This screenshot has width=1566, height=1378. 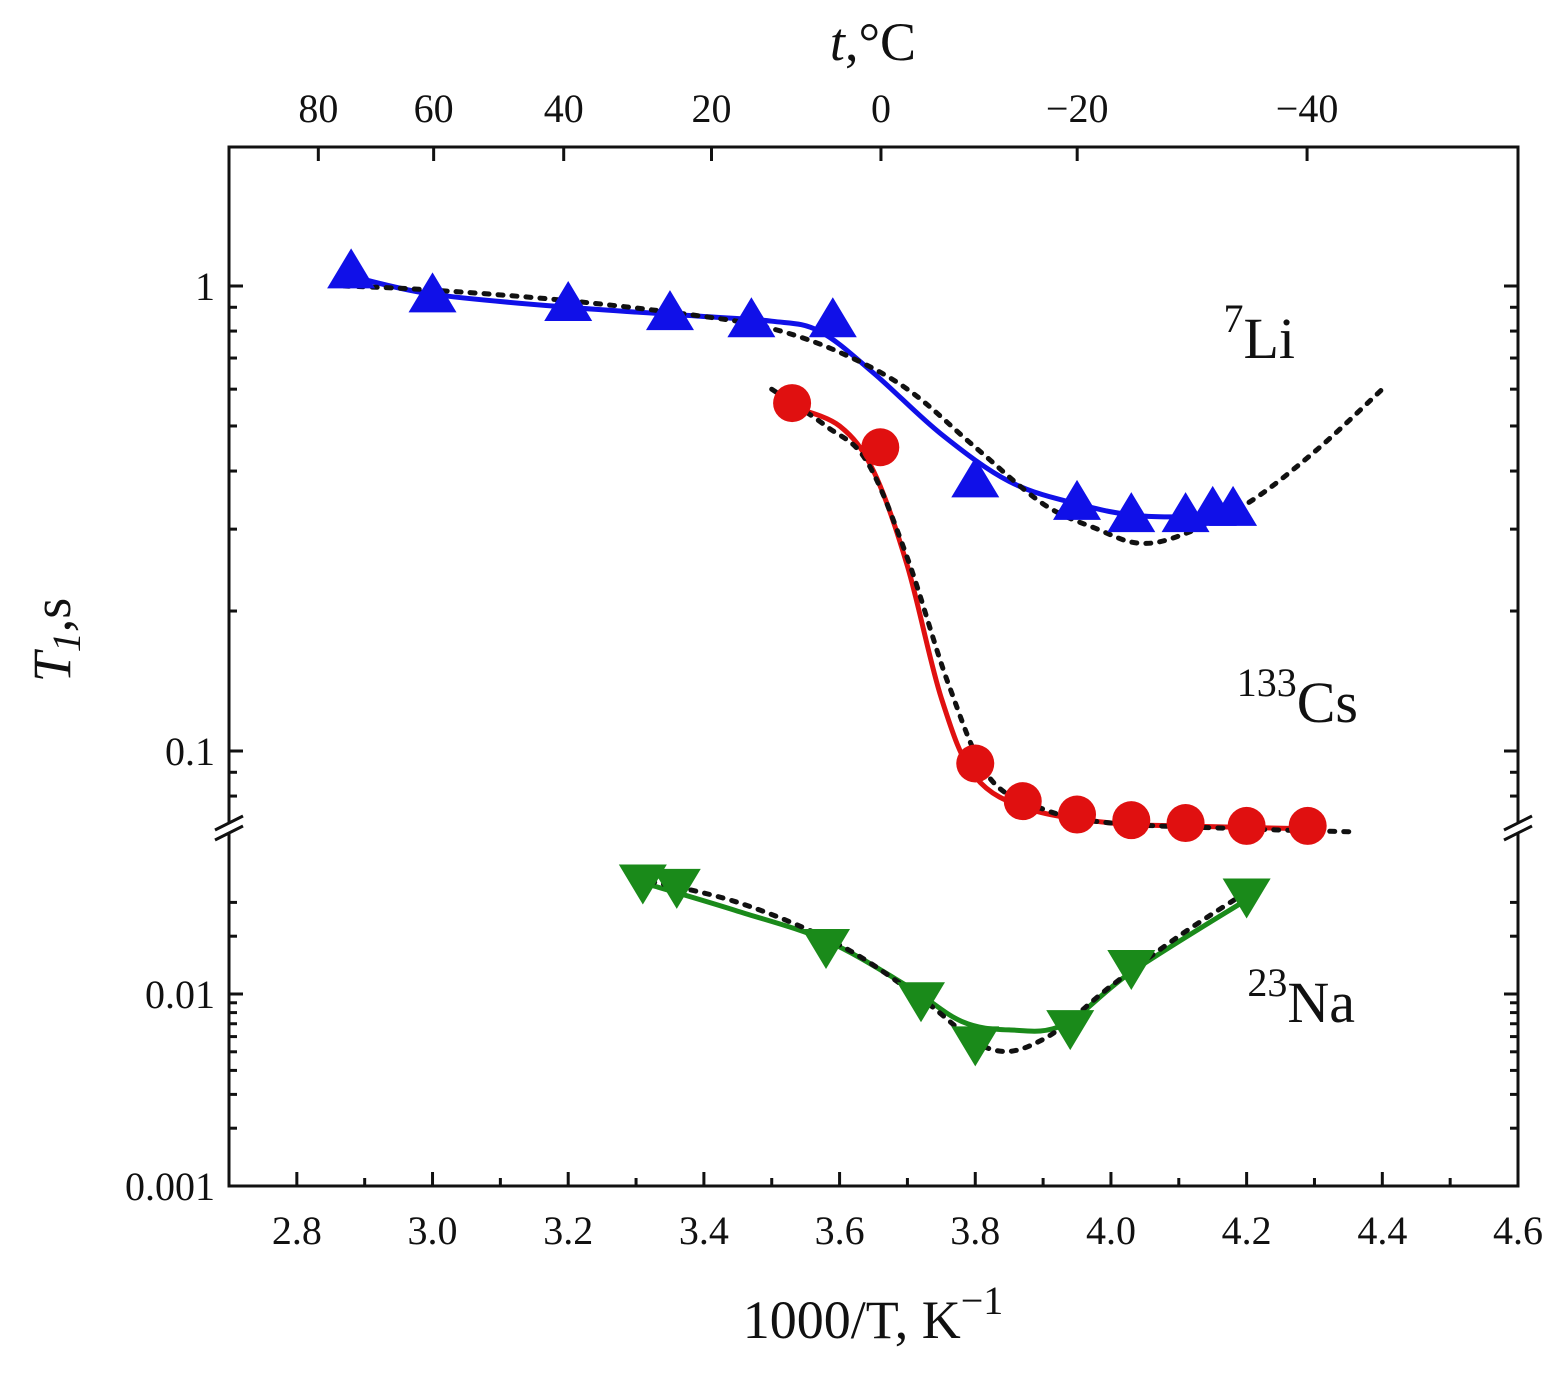 I want to click on series-label-cs: 133Cs, so click(x=1297, y=697).